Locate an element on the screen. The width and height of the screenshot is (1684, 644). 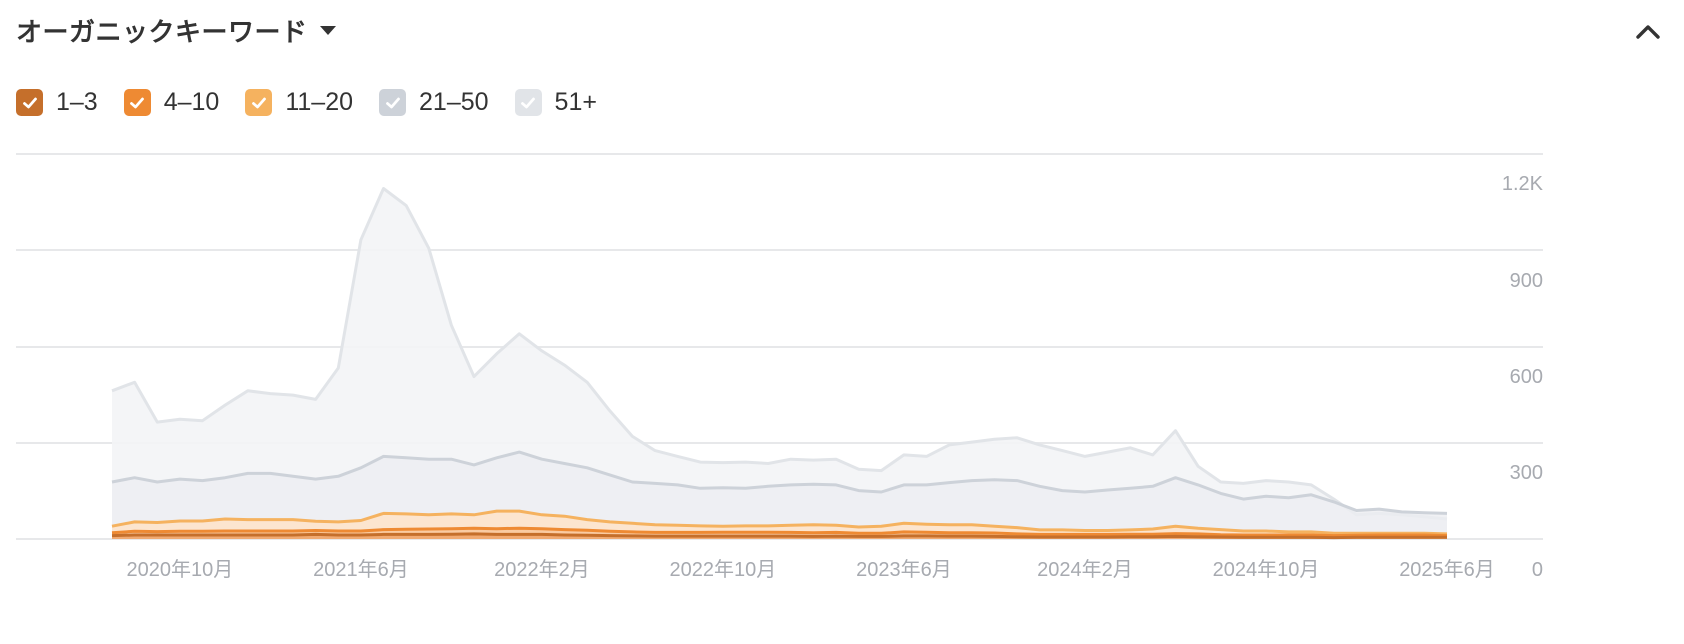
legend-item-4: 21–50 is located at coordinates (434, 102).